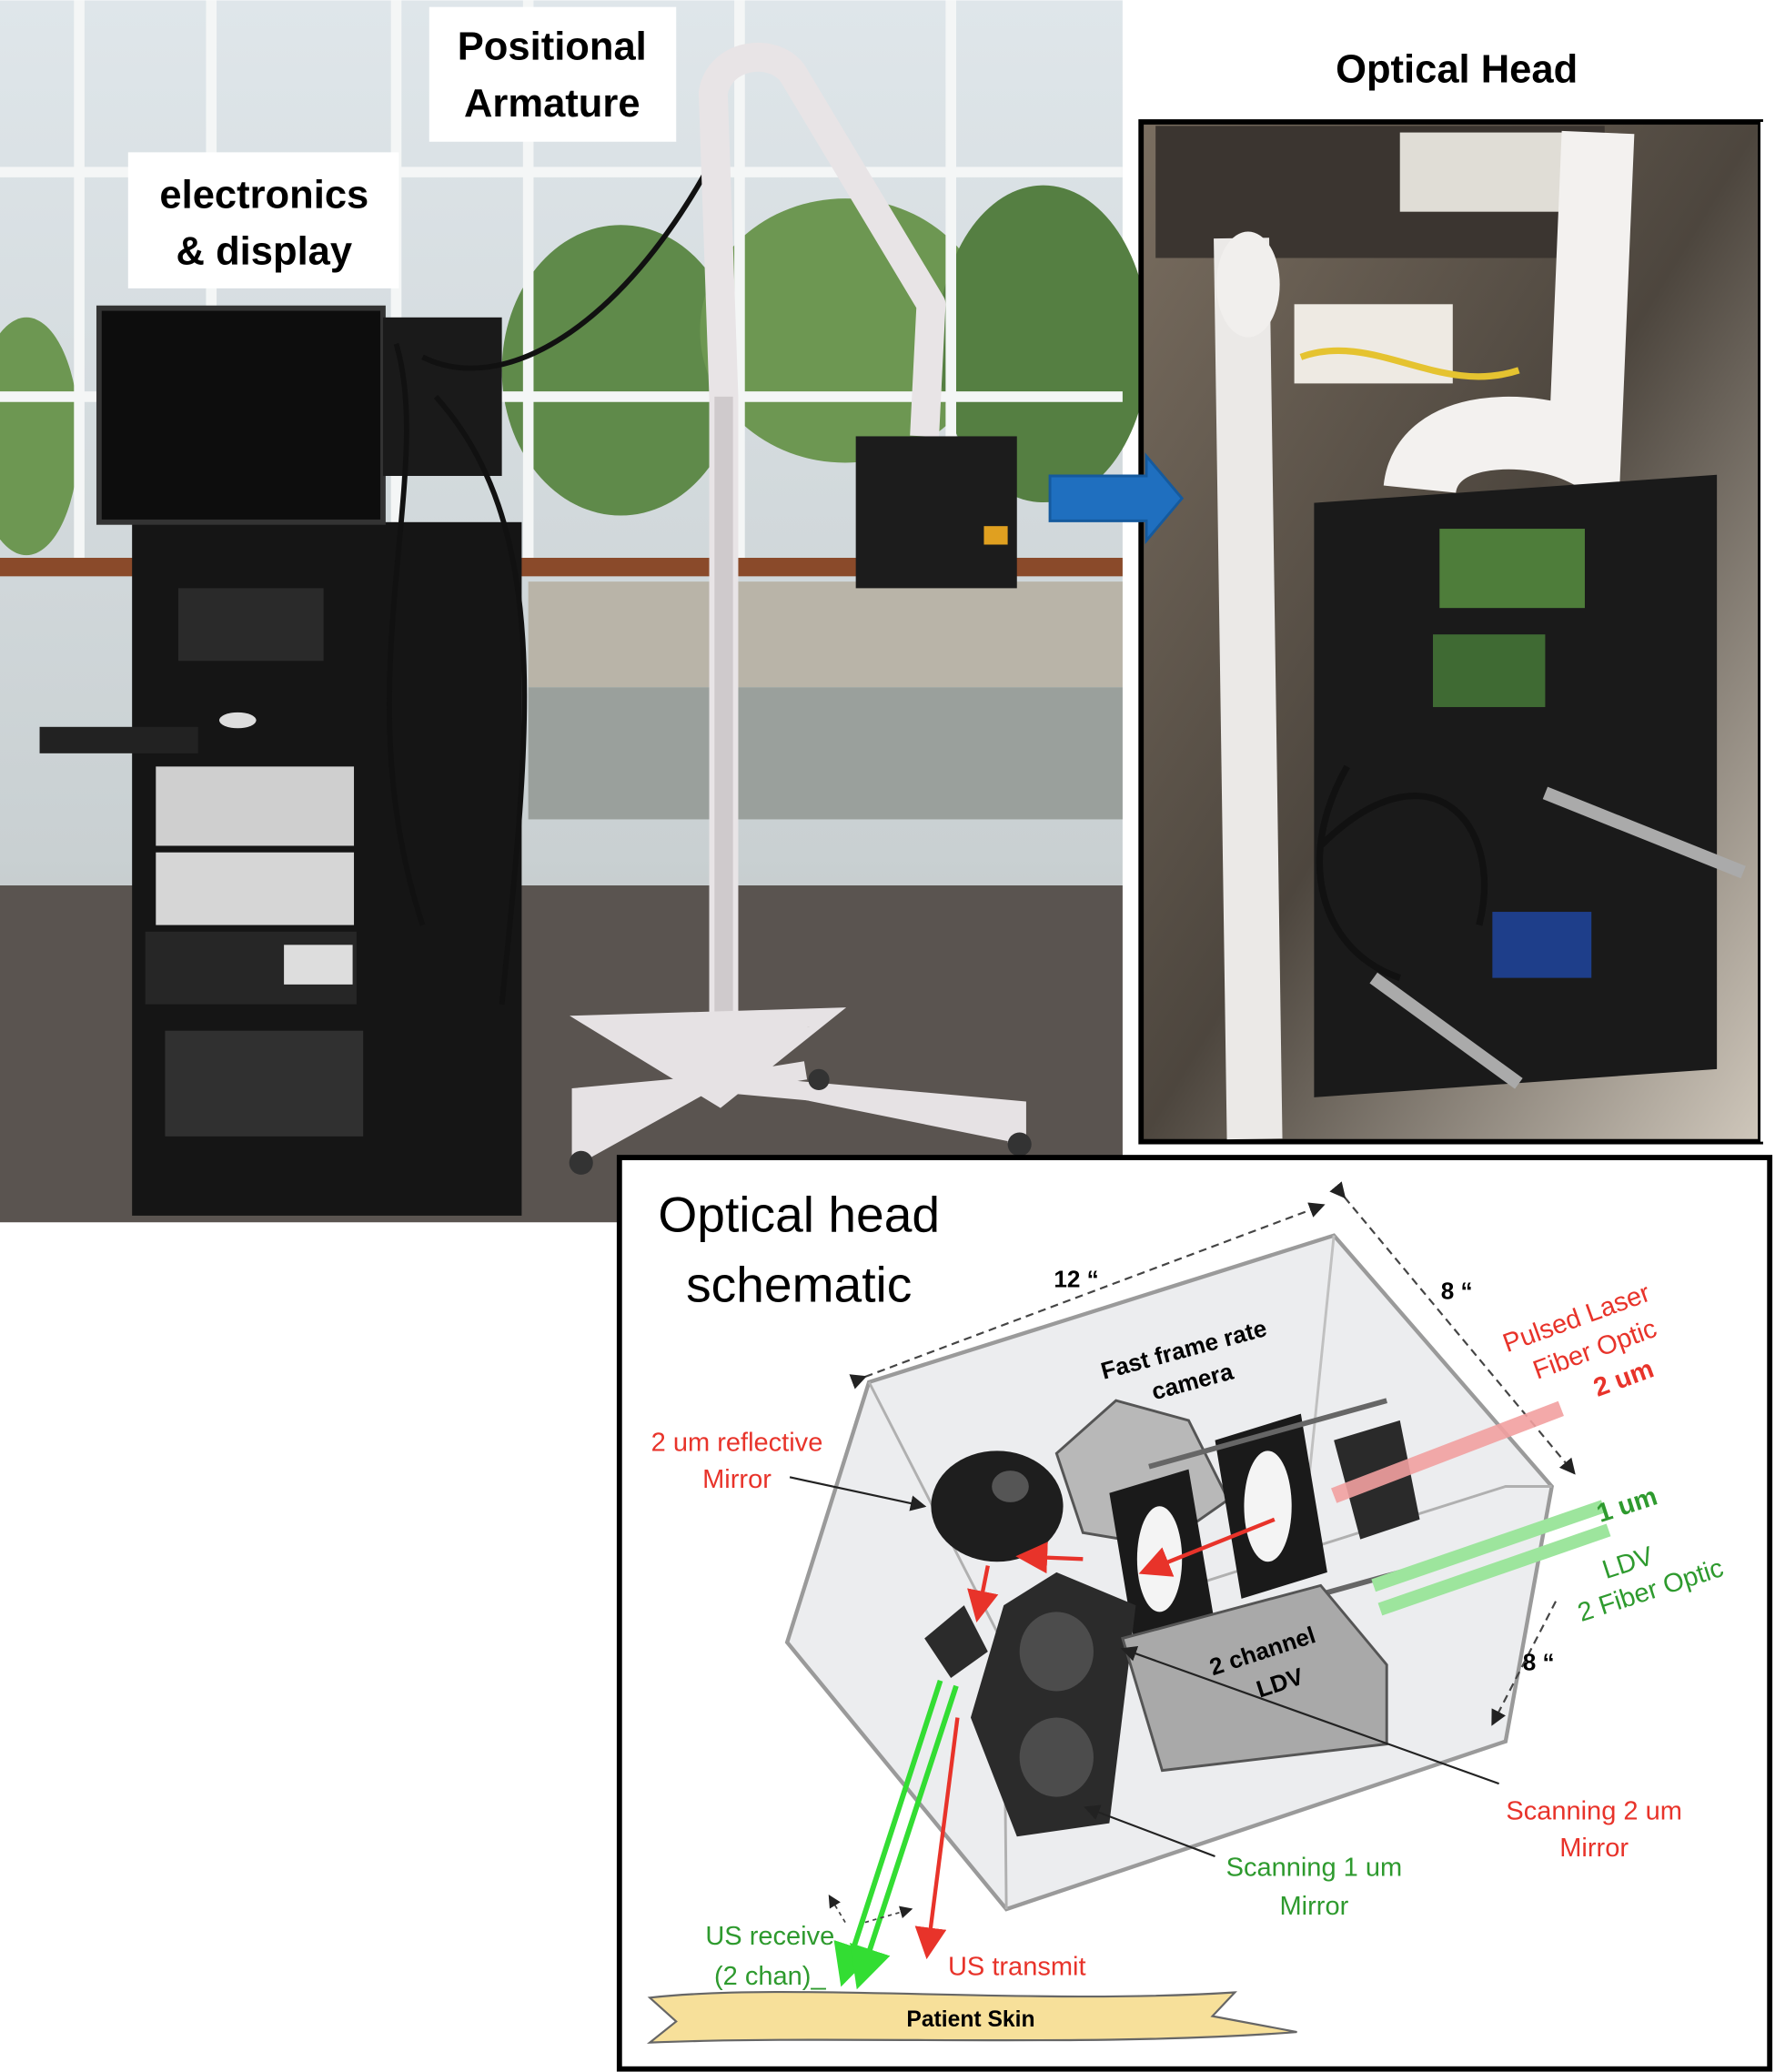 The width and height of the screenshot is (1775, 2072). Describe the element at coordinates (552, 47) in the screenshot. I see `photo-label: Positional` at that location.